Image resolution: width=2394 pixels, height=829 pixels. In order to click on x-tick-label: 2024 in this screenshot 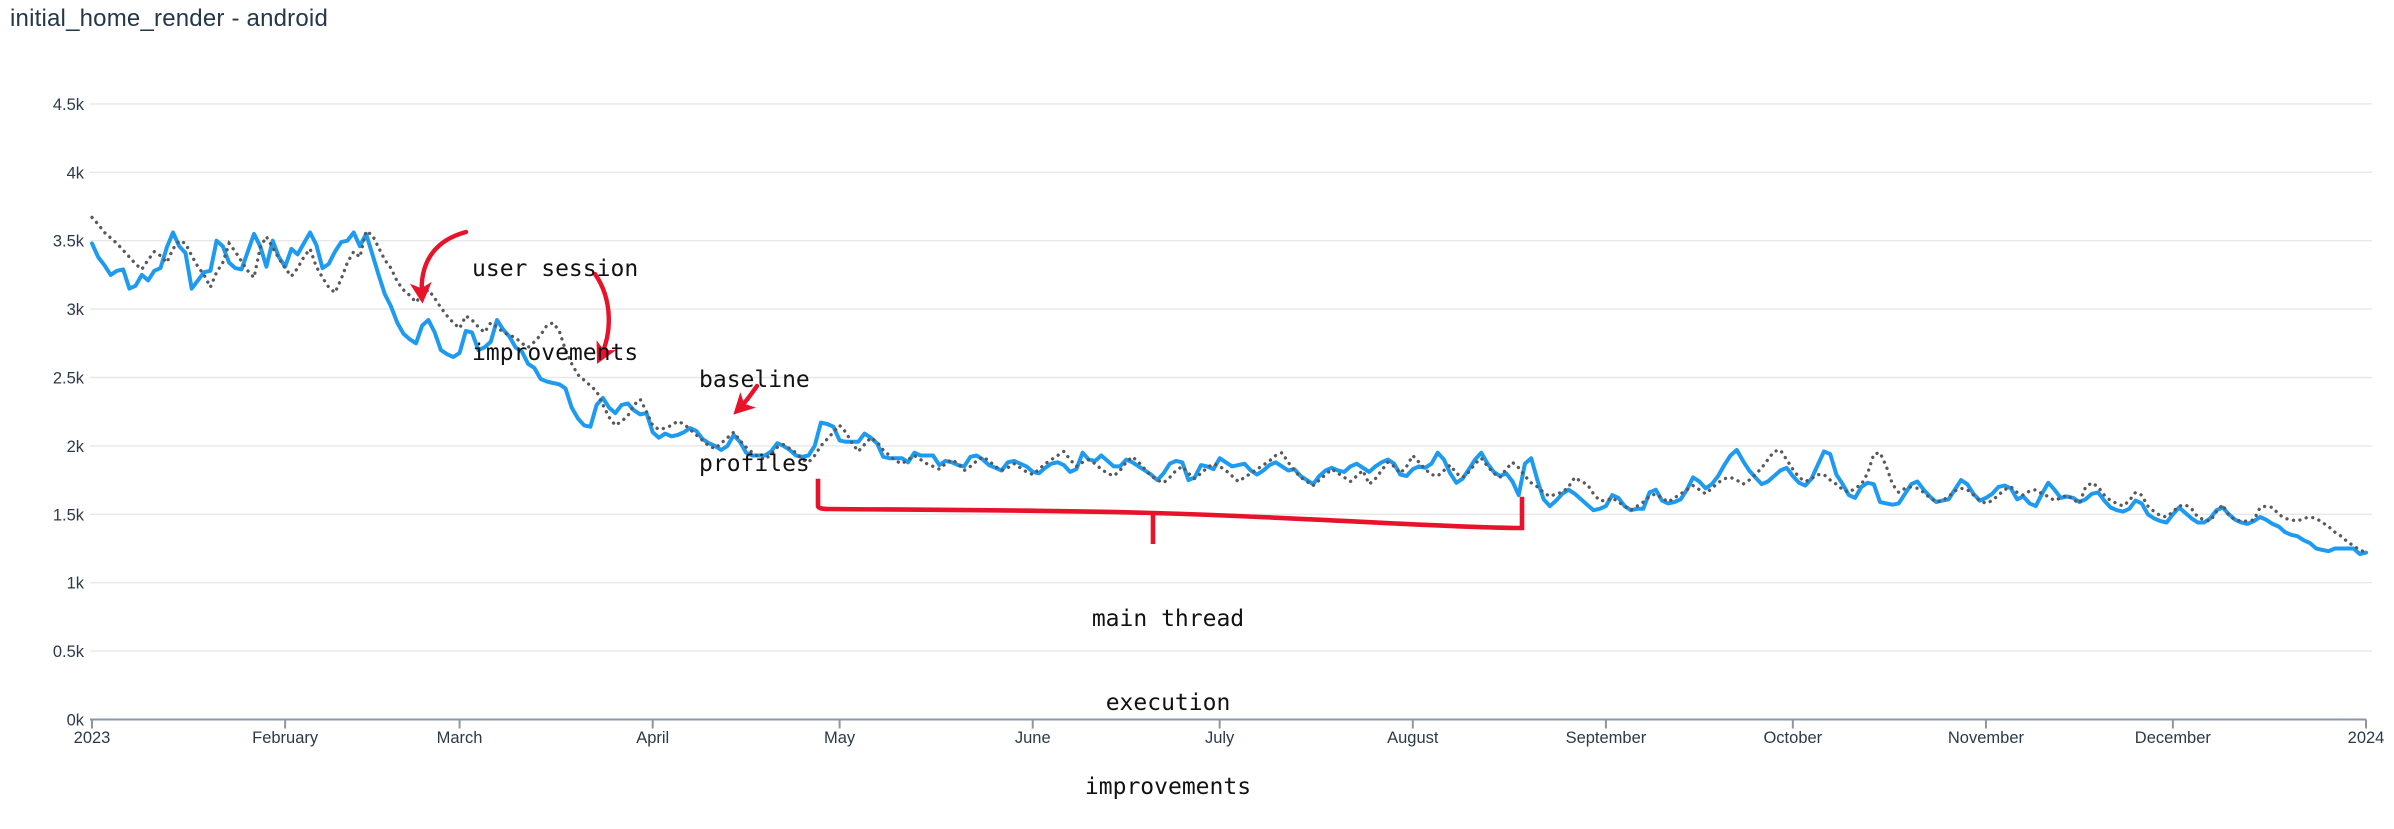, I will do `click(2366, 738)`.